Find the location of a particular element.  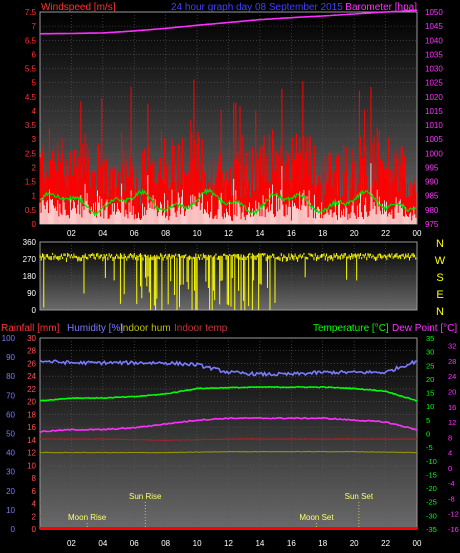

rain-tick-label: 2 is located at coordinates (34, 516).